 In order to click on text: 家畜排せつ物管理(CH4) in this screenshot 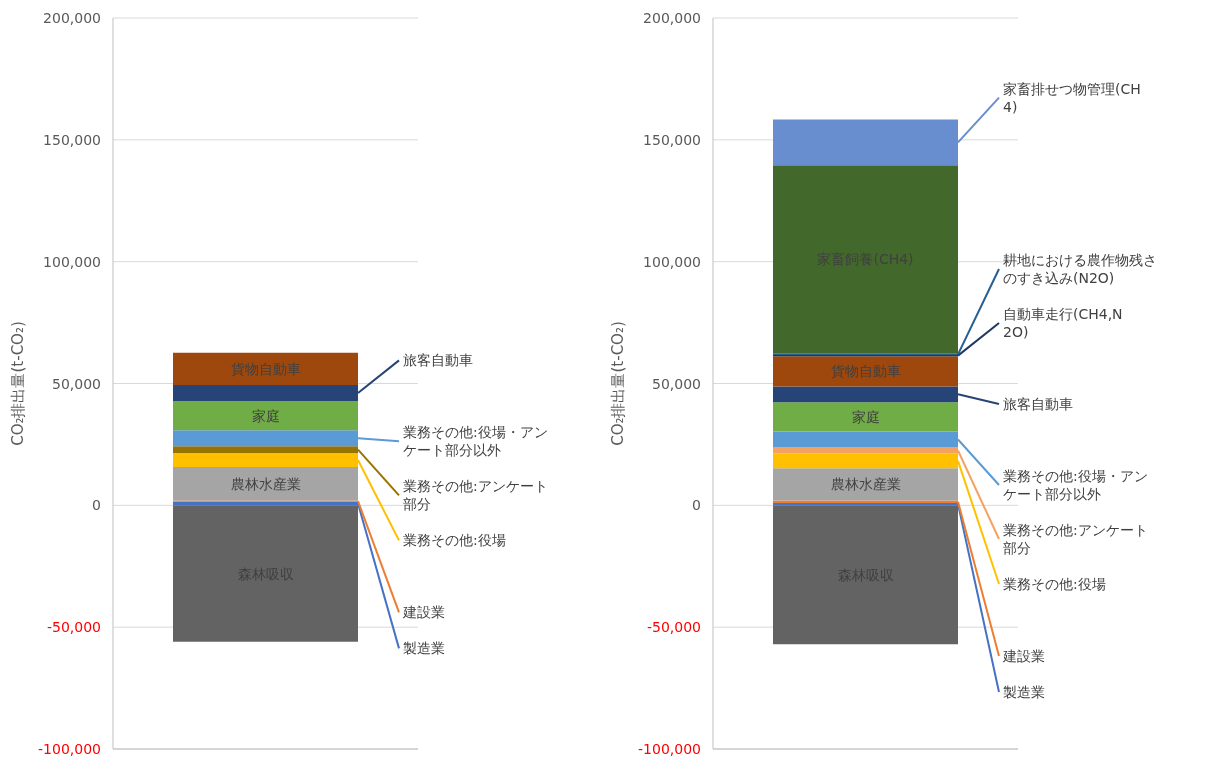, I will do `click(1072, 97)`.